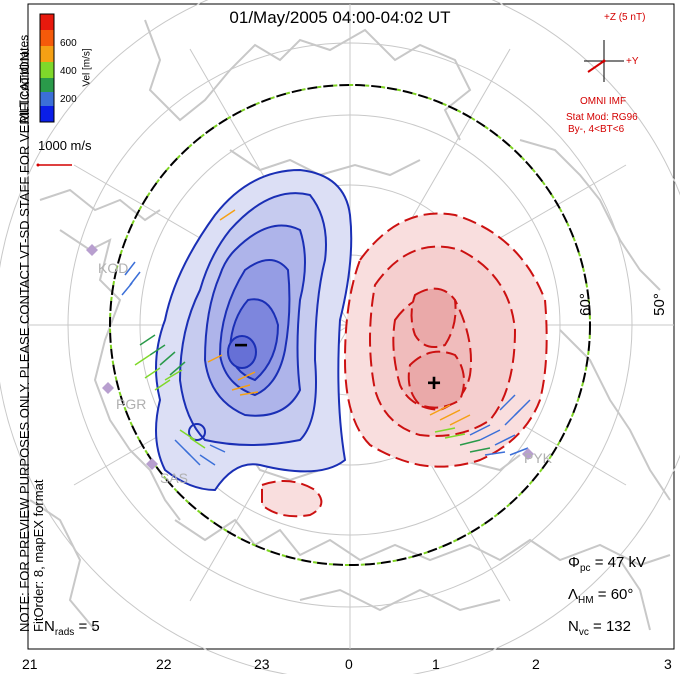  Describe the element at coordinates (131, 404) in the screenshot. I see `station-label-pgr: PGR` at that location.